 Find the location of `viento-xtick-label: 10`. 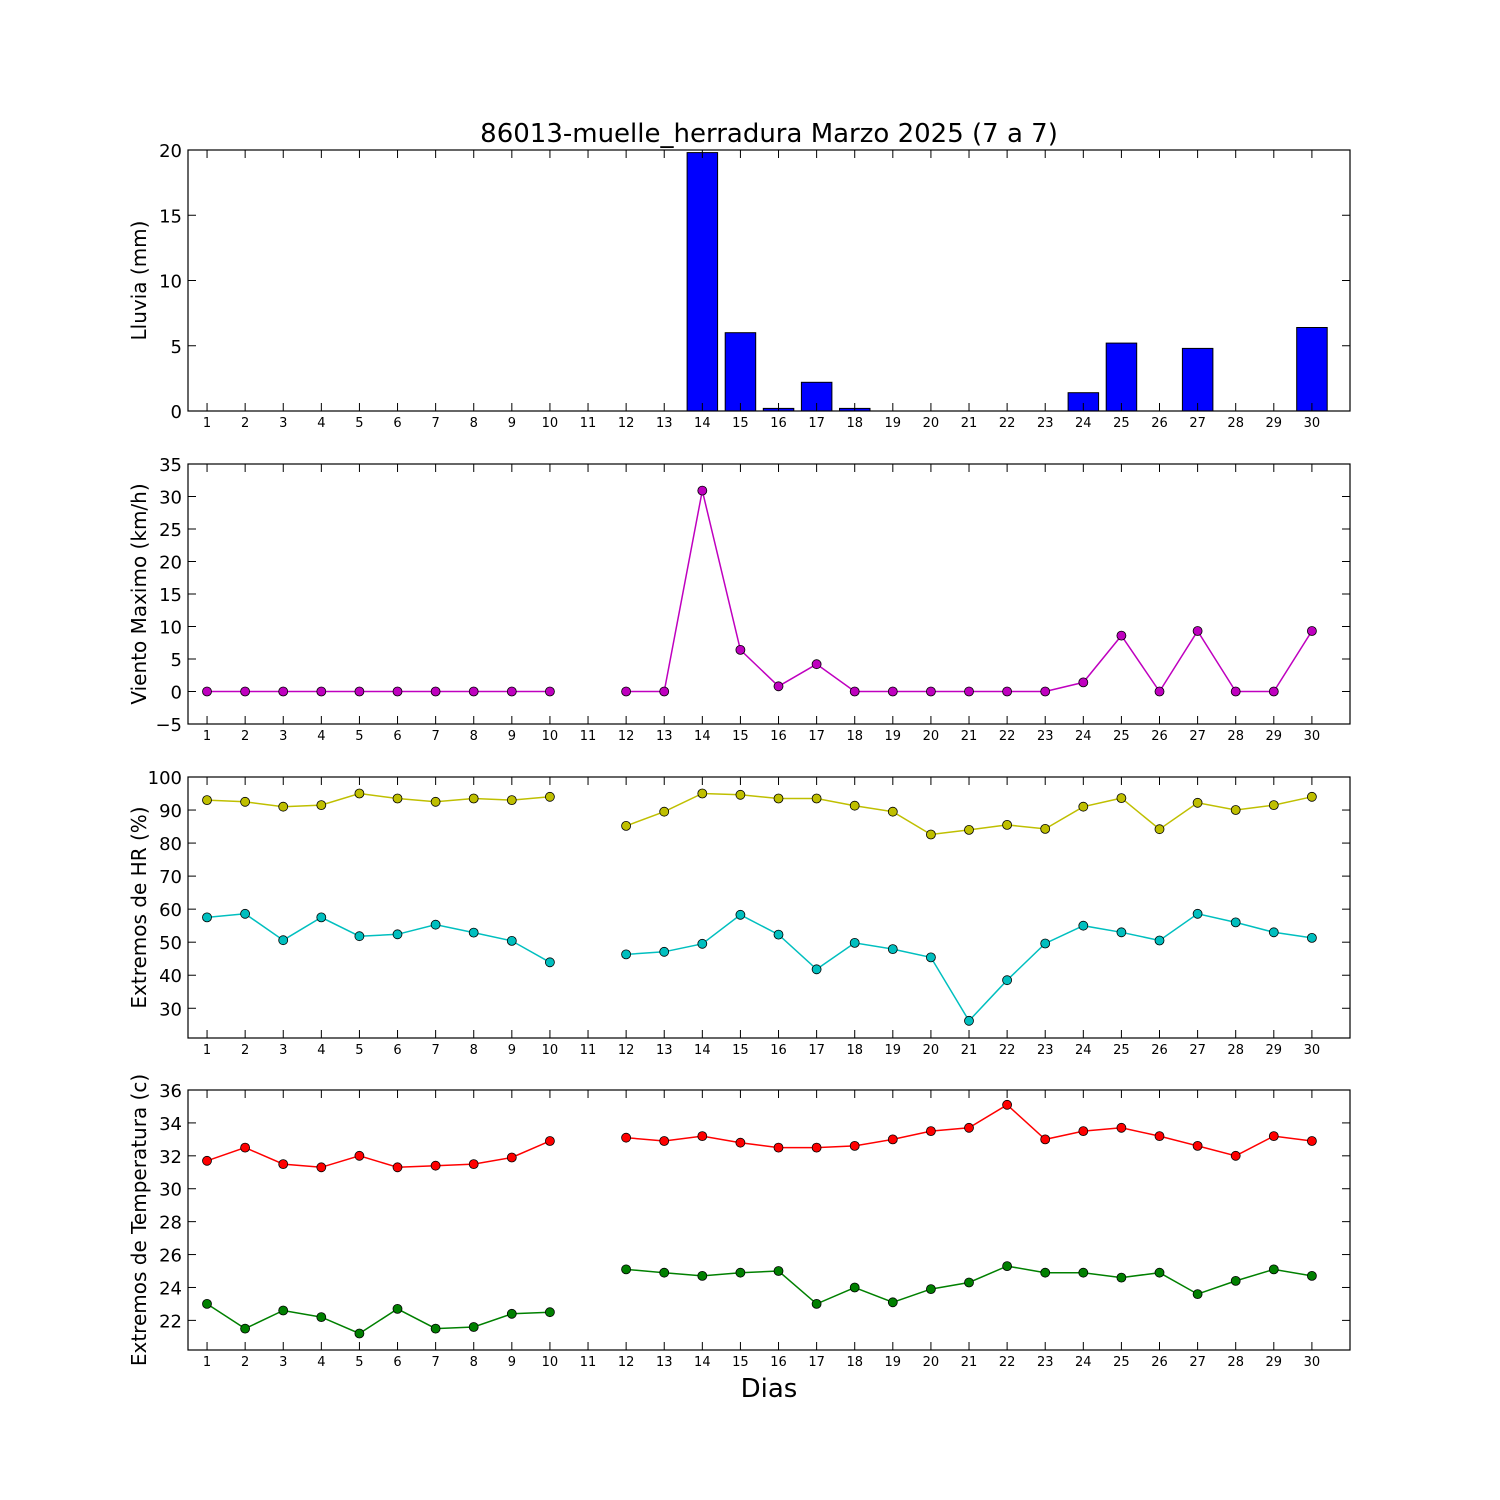

viento-xtick-label: 10 is located at coordinates (550, 736).